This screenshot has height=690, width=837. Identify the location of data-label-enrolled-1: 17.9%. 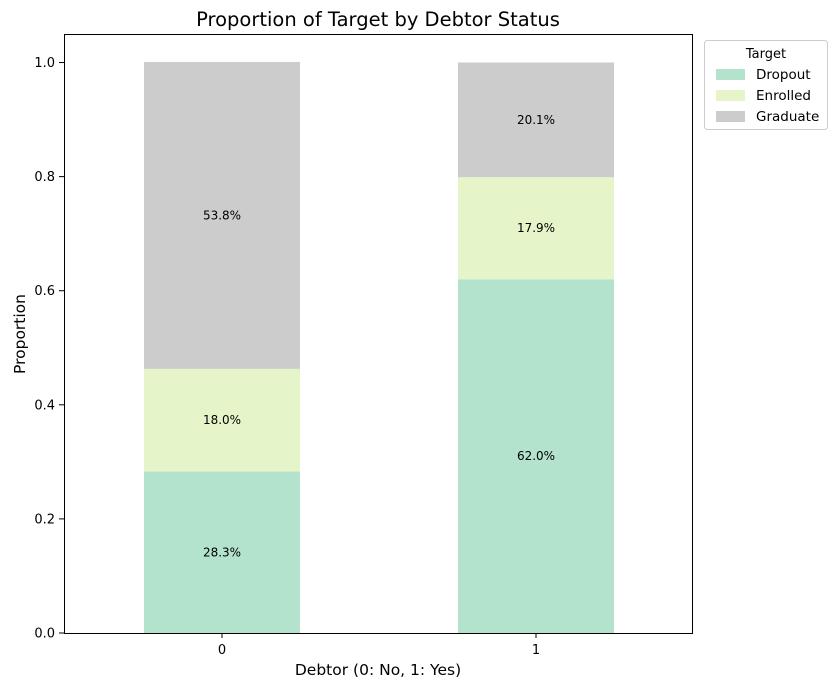
(536, 228).